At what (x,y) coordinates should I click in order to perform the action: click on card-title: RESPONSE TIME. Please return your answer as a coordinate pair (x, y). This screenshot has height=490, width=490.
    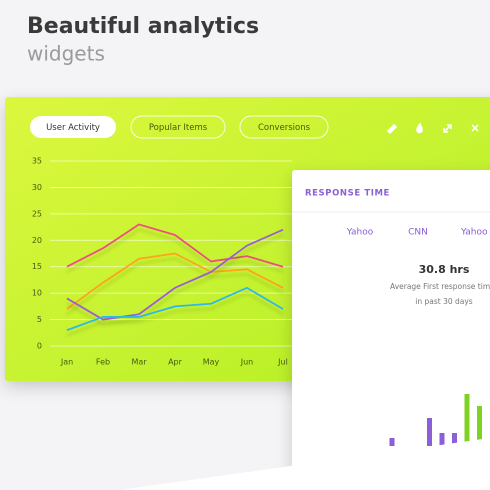
    Looking at the image, I should click on (347, 194).